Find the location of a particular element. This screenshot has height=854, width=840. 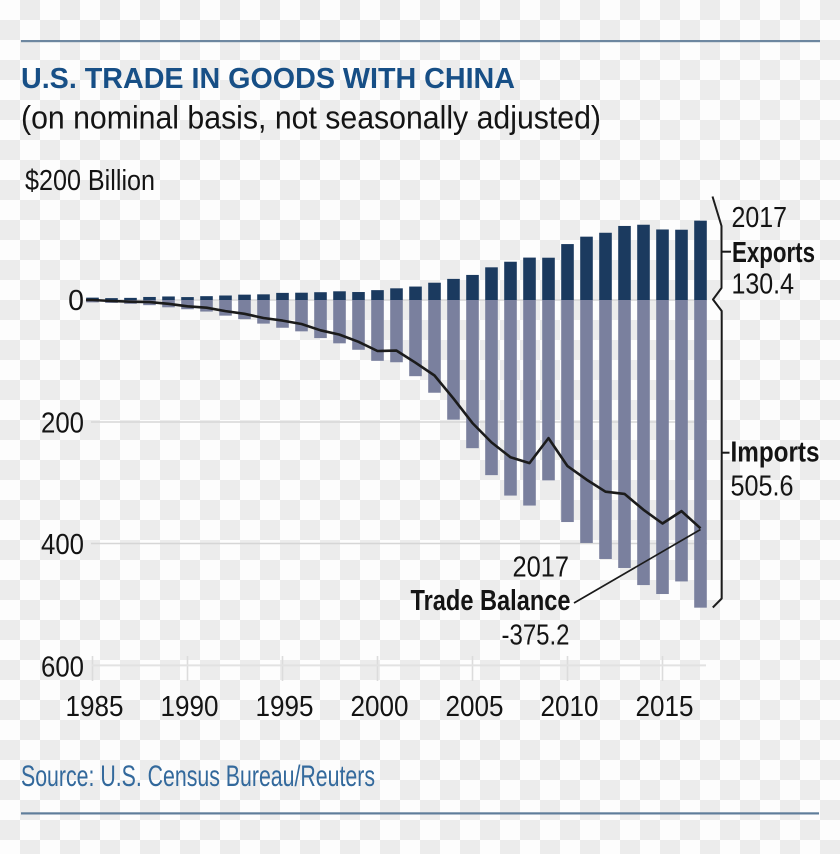

svg-text: 130.4 is located at coordinates (763, 285).